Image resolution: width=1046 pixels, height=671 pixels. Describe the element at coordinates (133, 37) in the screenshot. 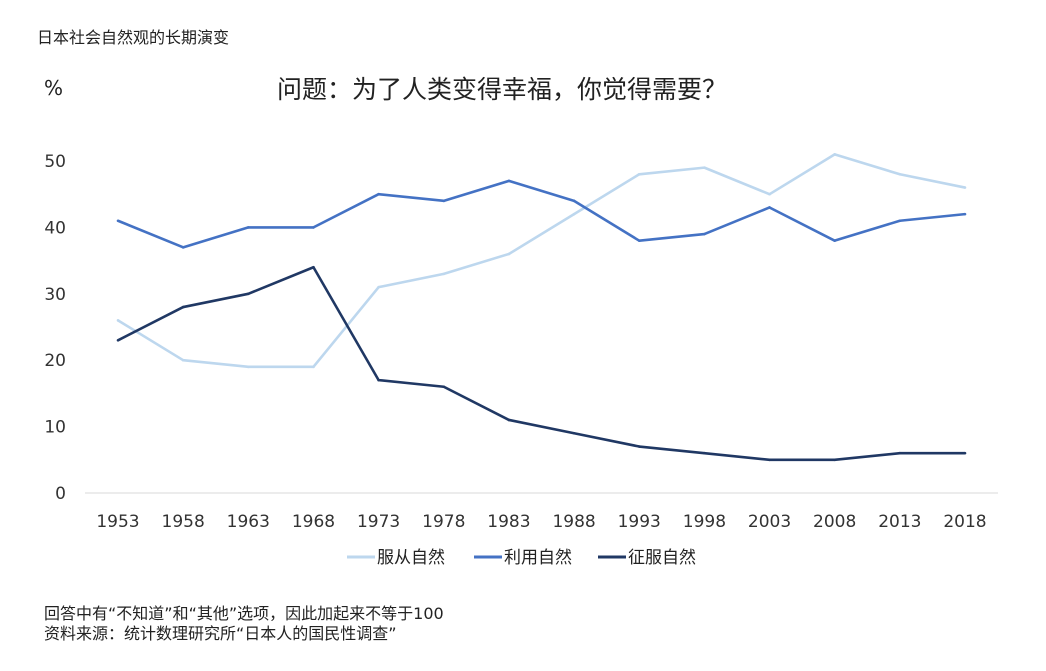

I see `page-heading: 日本社会自然观的长期演变` at that location.